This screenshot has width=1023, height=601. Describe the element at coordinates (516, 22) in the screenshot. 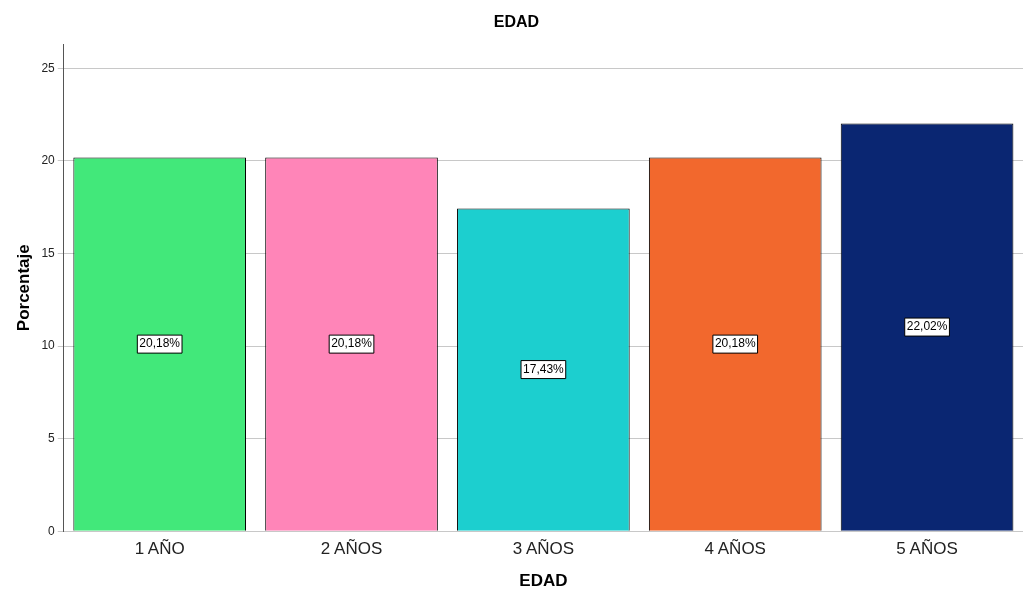

I see `chart-title: EDAD` at that location.